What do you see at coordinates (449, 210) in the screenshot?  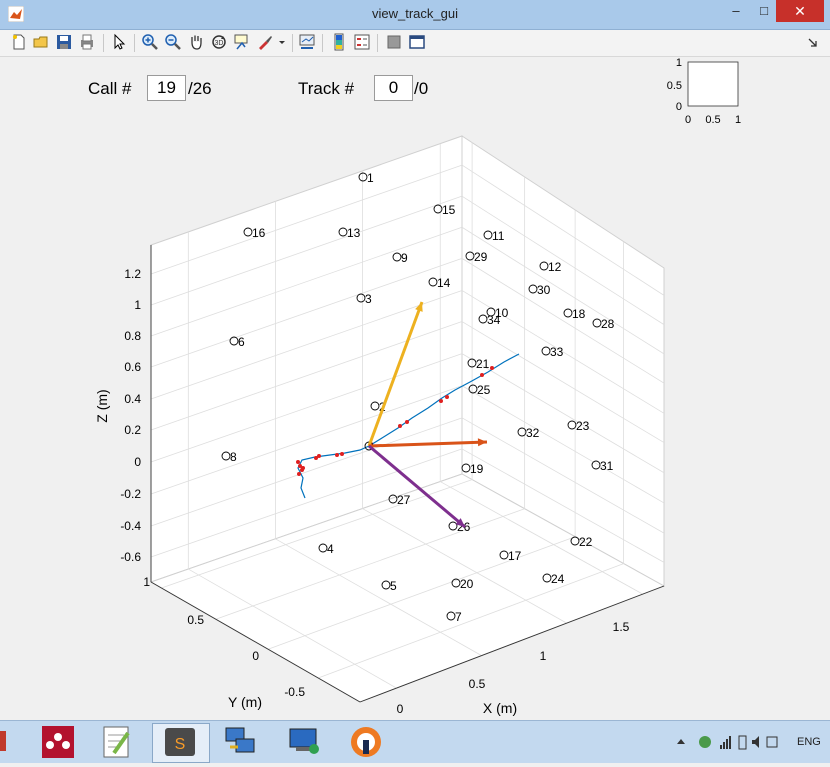 I see `marker-label: 15` at bounding box center [449, 210].